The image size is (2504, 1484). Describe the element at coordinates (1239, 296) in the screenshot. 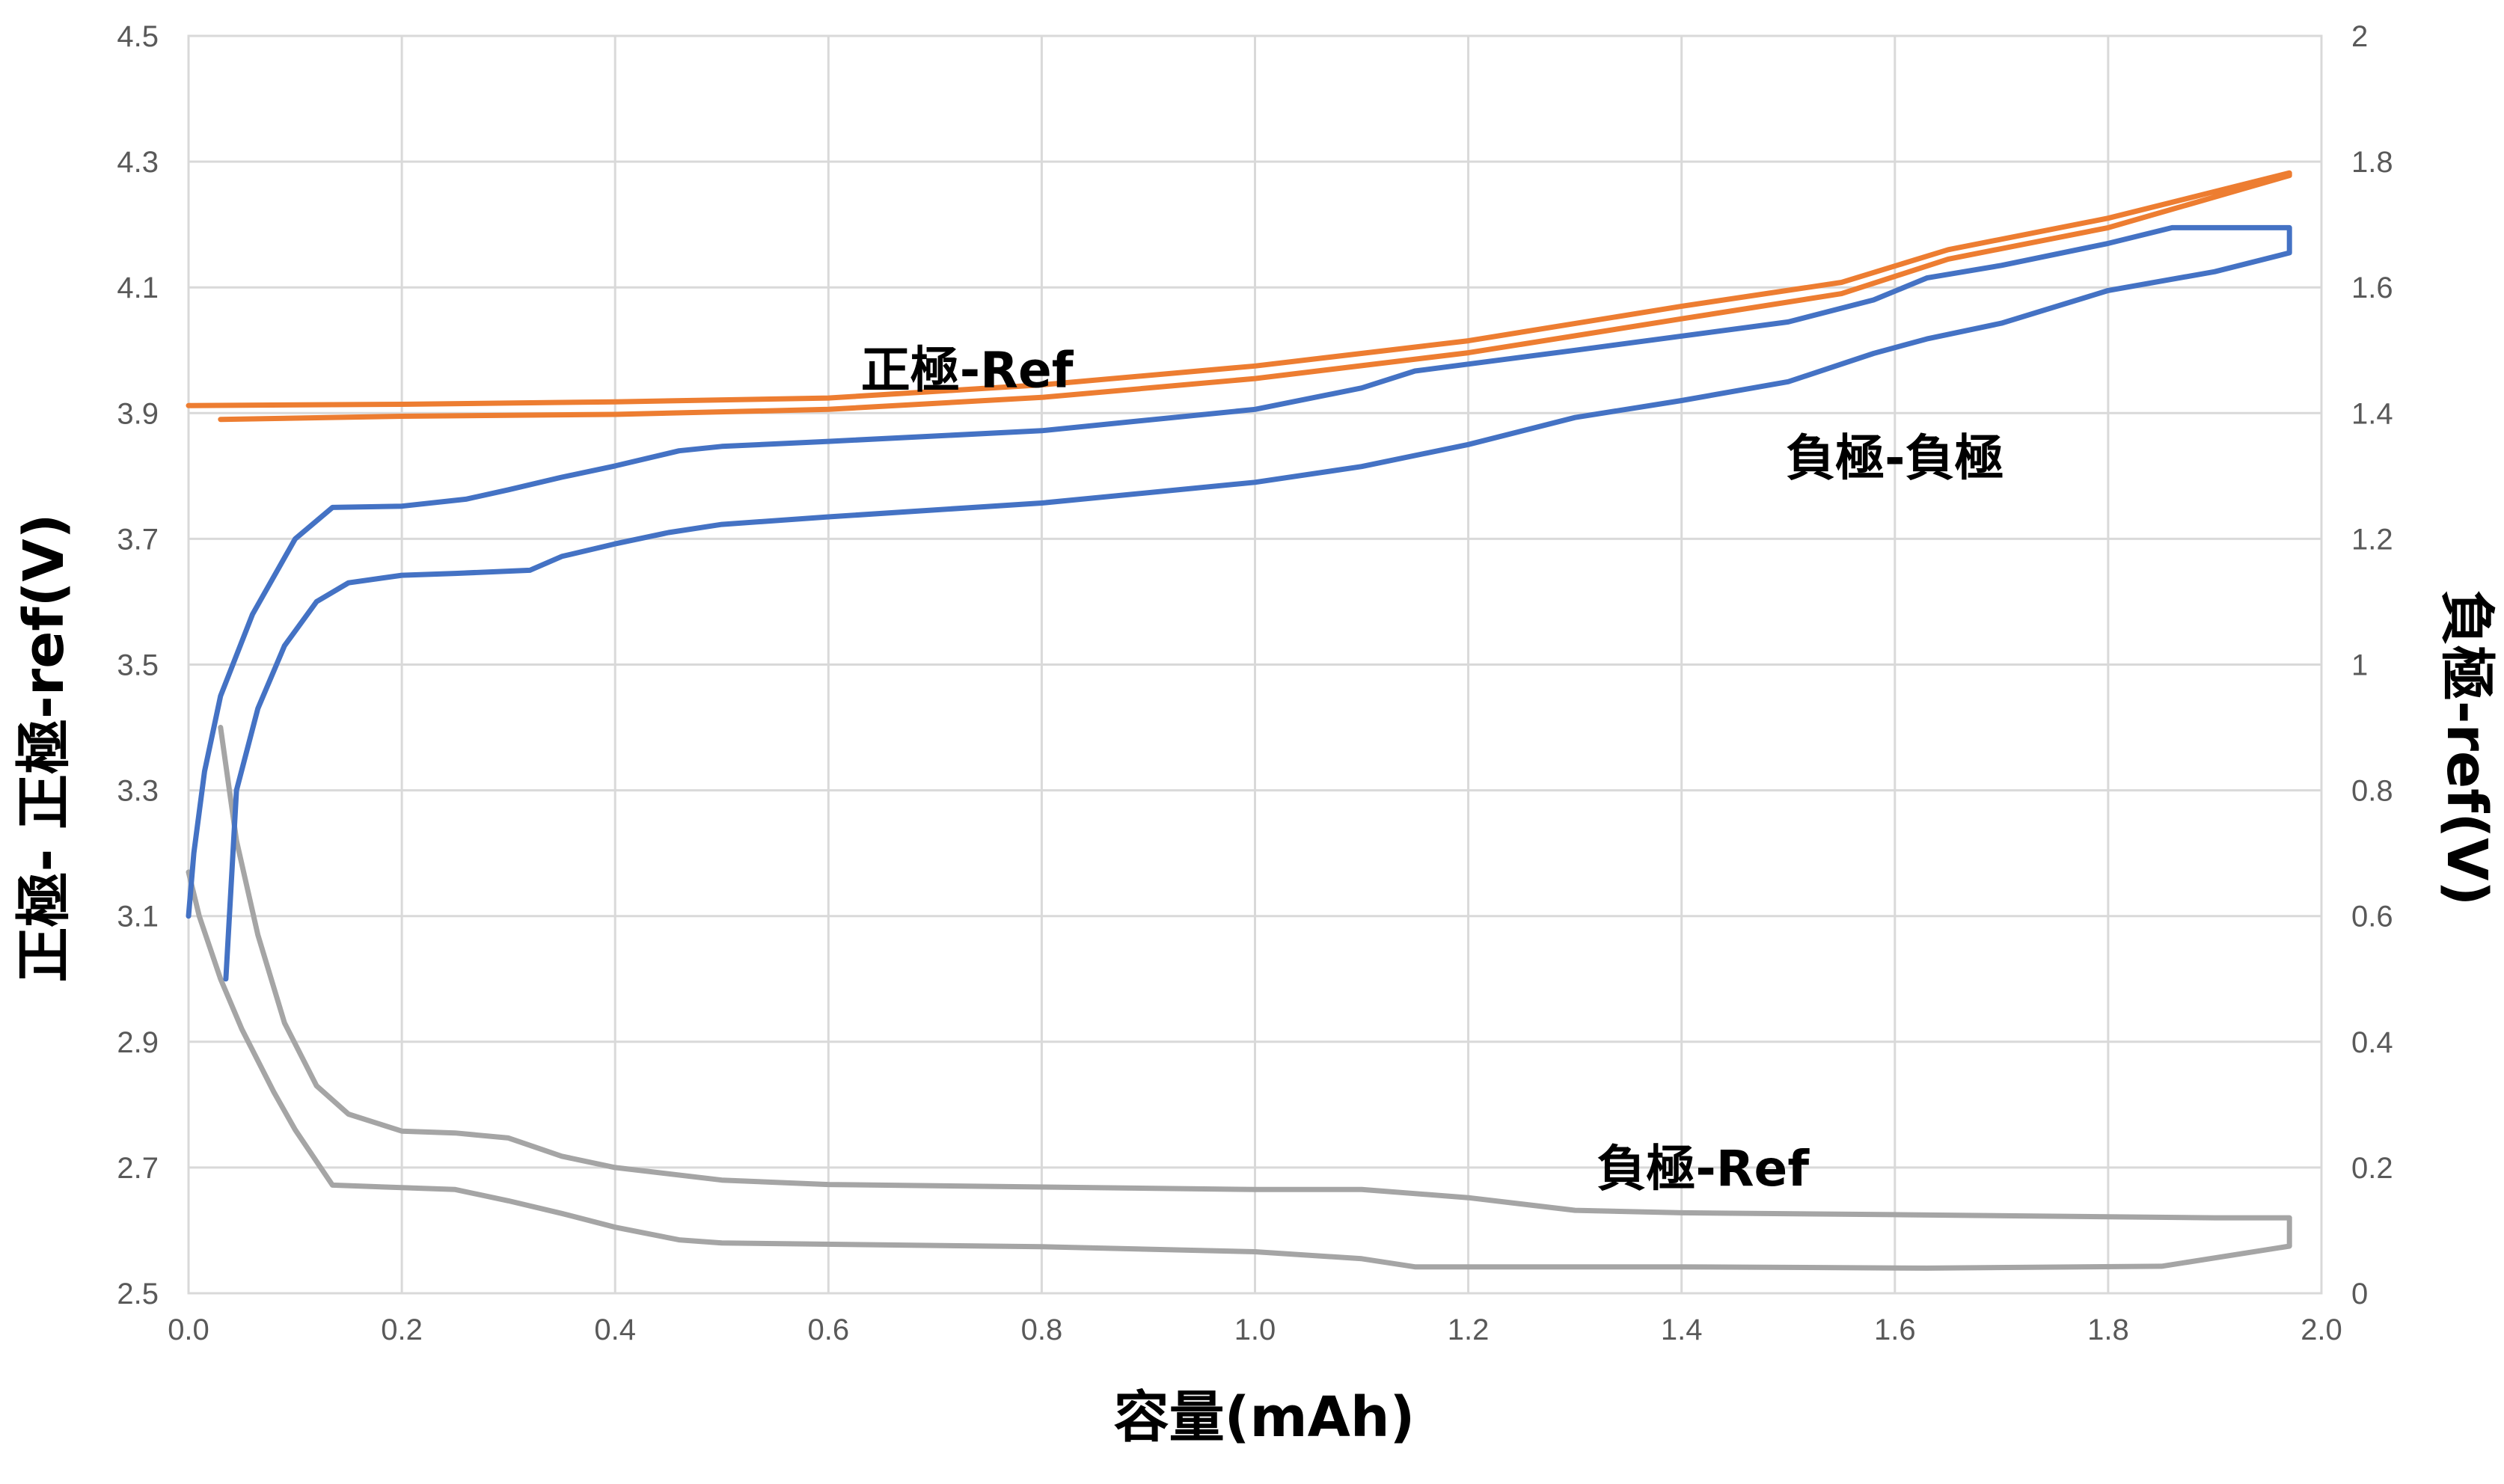

I see `series-line-正極-Ref` at that location.